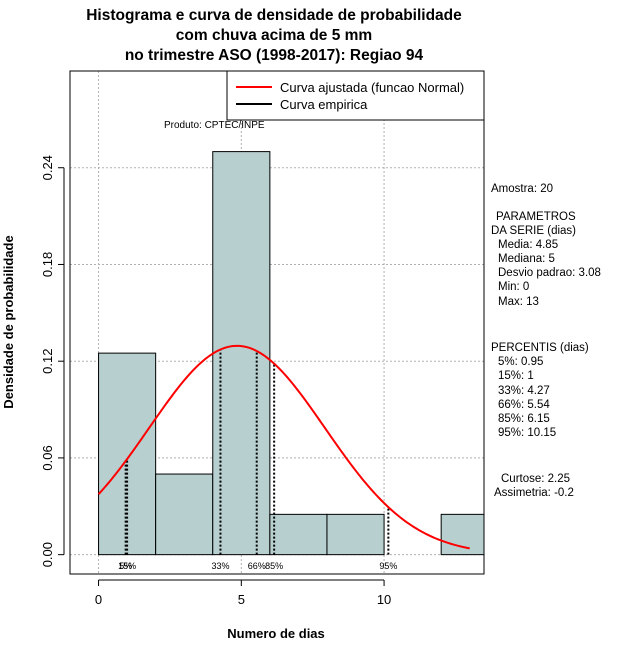 The width and height of the screenshot is (640, 660). I want to click on stat-p66: 66%: 5.54, so click(524, 405).